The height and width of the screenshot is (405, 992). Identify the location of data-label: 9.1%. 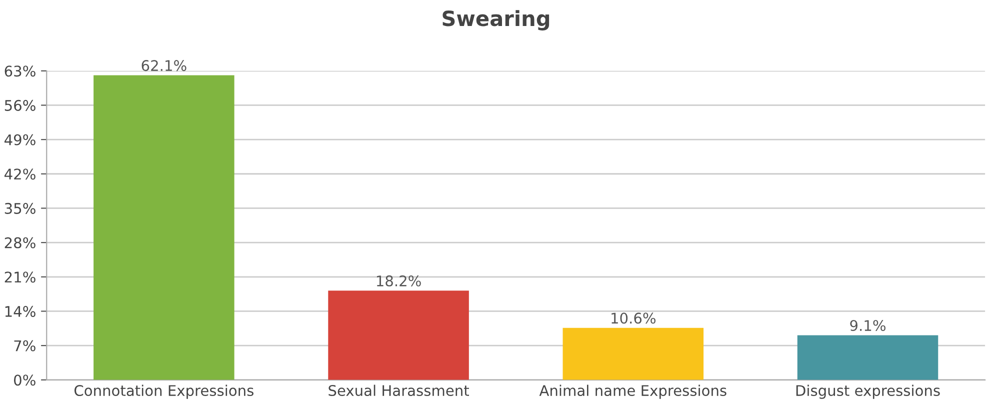
(868, 326).